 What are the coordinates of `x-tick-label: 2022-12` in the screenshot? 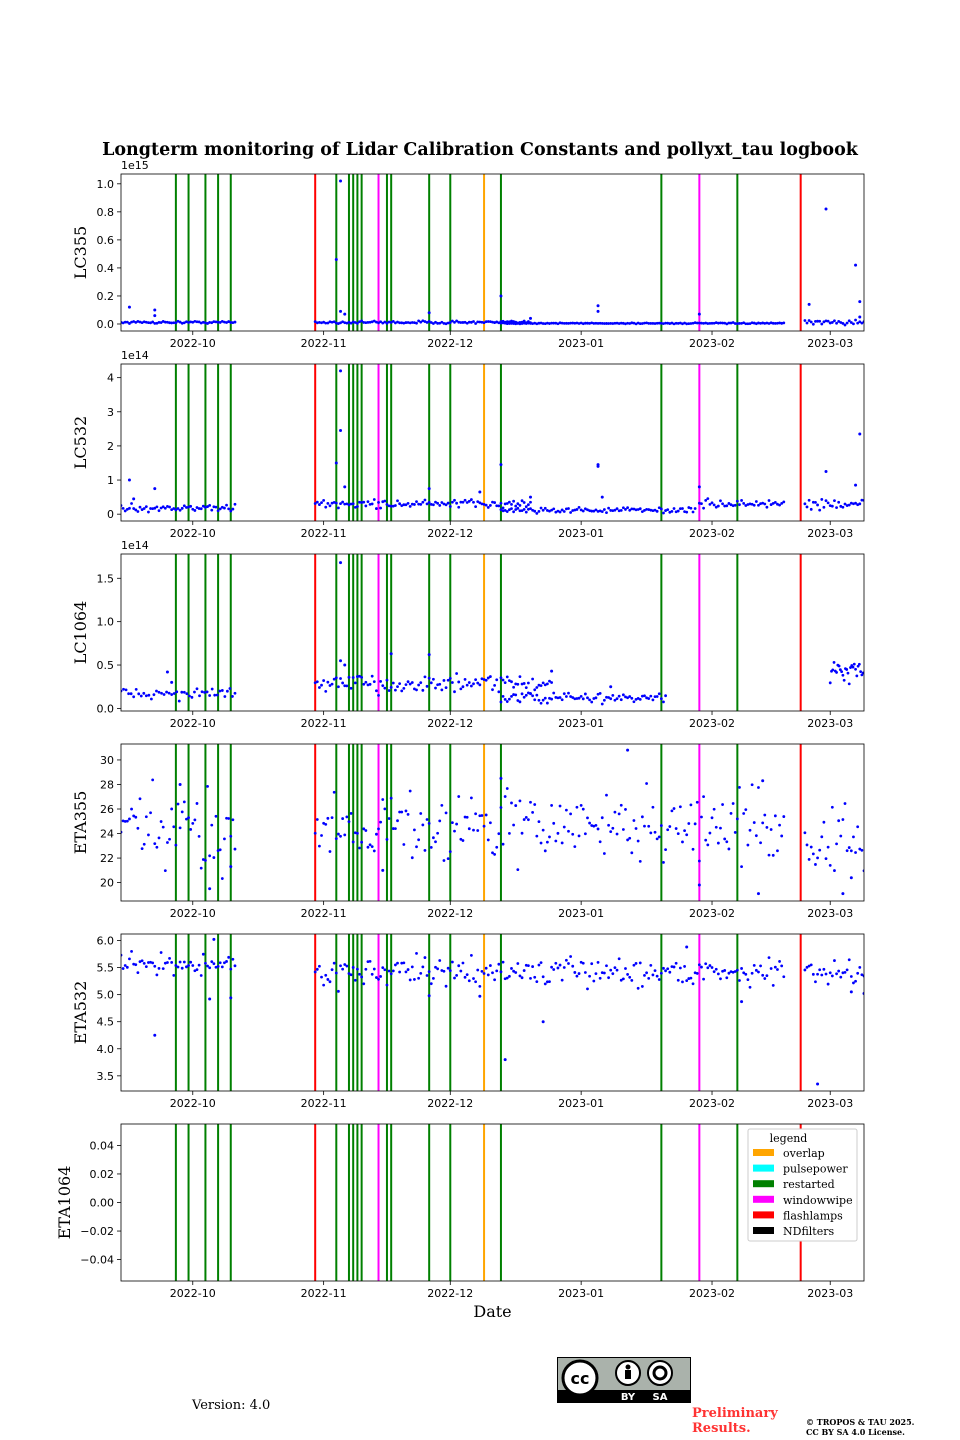 It's located at (450, 533).